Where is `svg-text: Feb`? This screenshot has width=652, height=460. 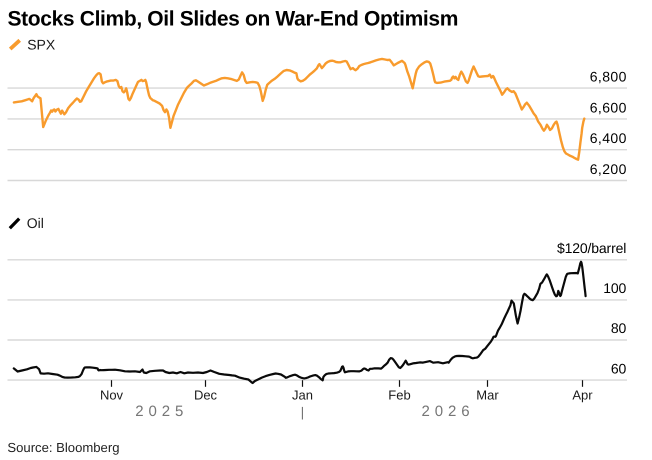 svg-text: Feb is located at coordinates (399, 394).